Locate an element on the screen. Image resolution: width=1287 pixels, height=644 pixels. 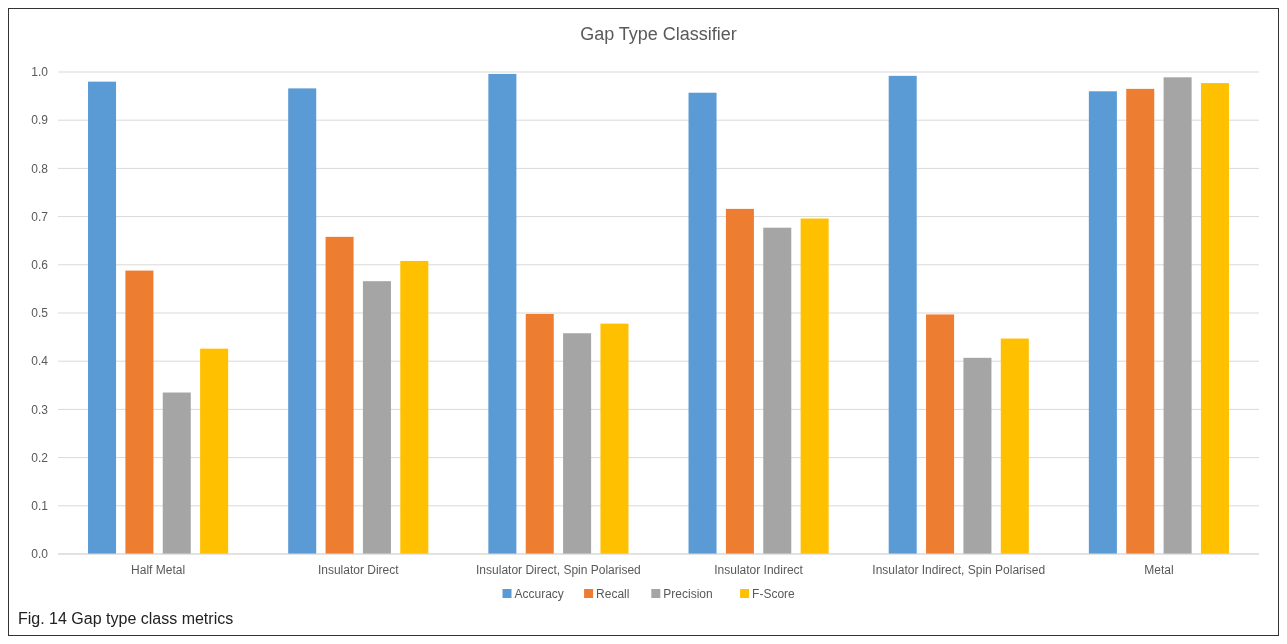
y-tick-label: 0.9 is located at coordinates (40, 120).